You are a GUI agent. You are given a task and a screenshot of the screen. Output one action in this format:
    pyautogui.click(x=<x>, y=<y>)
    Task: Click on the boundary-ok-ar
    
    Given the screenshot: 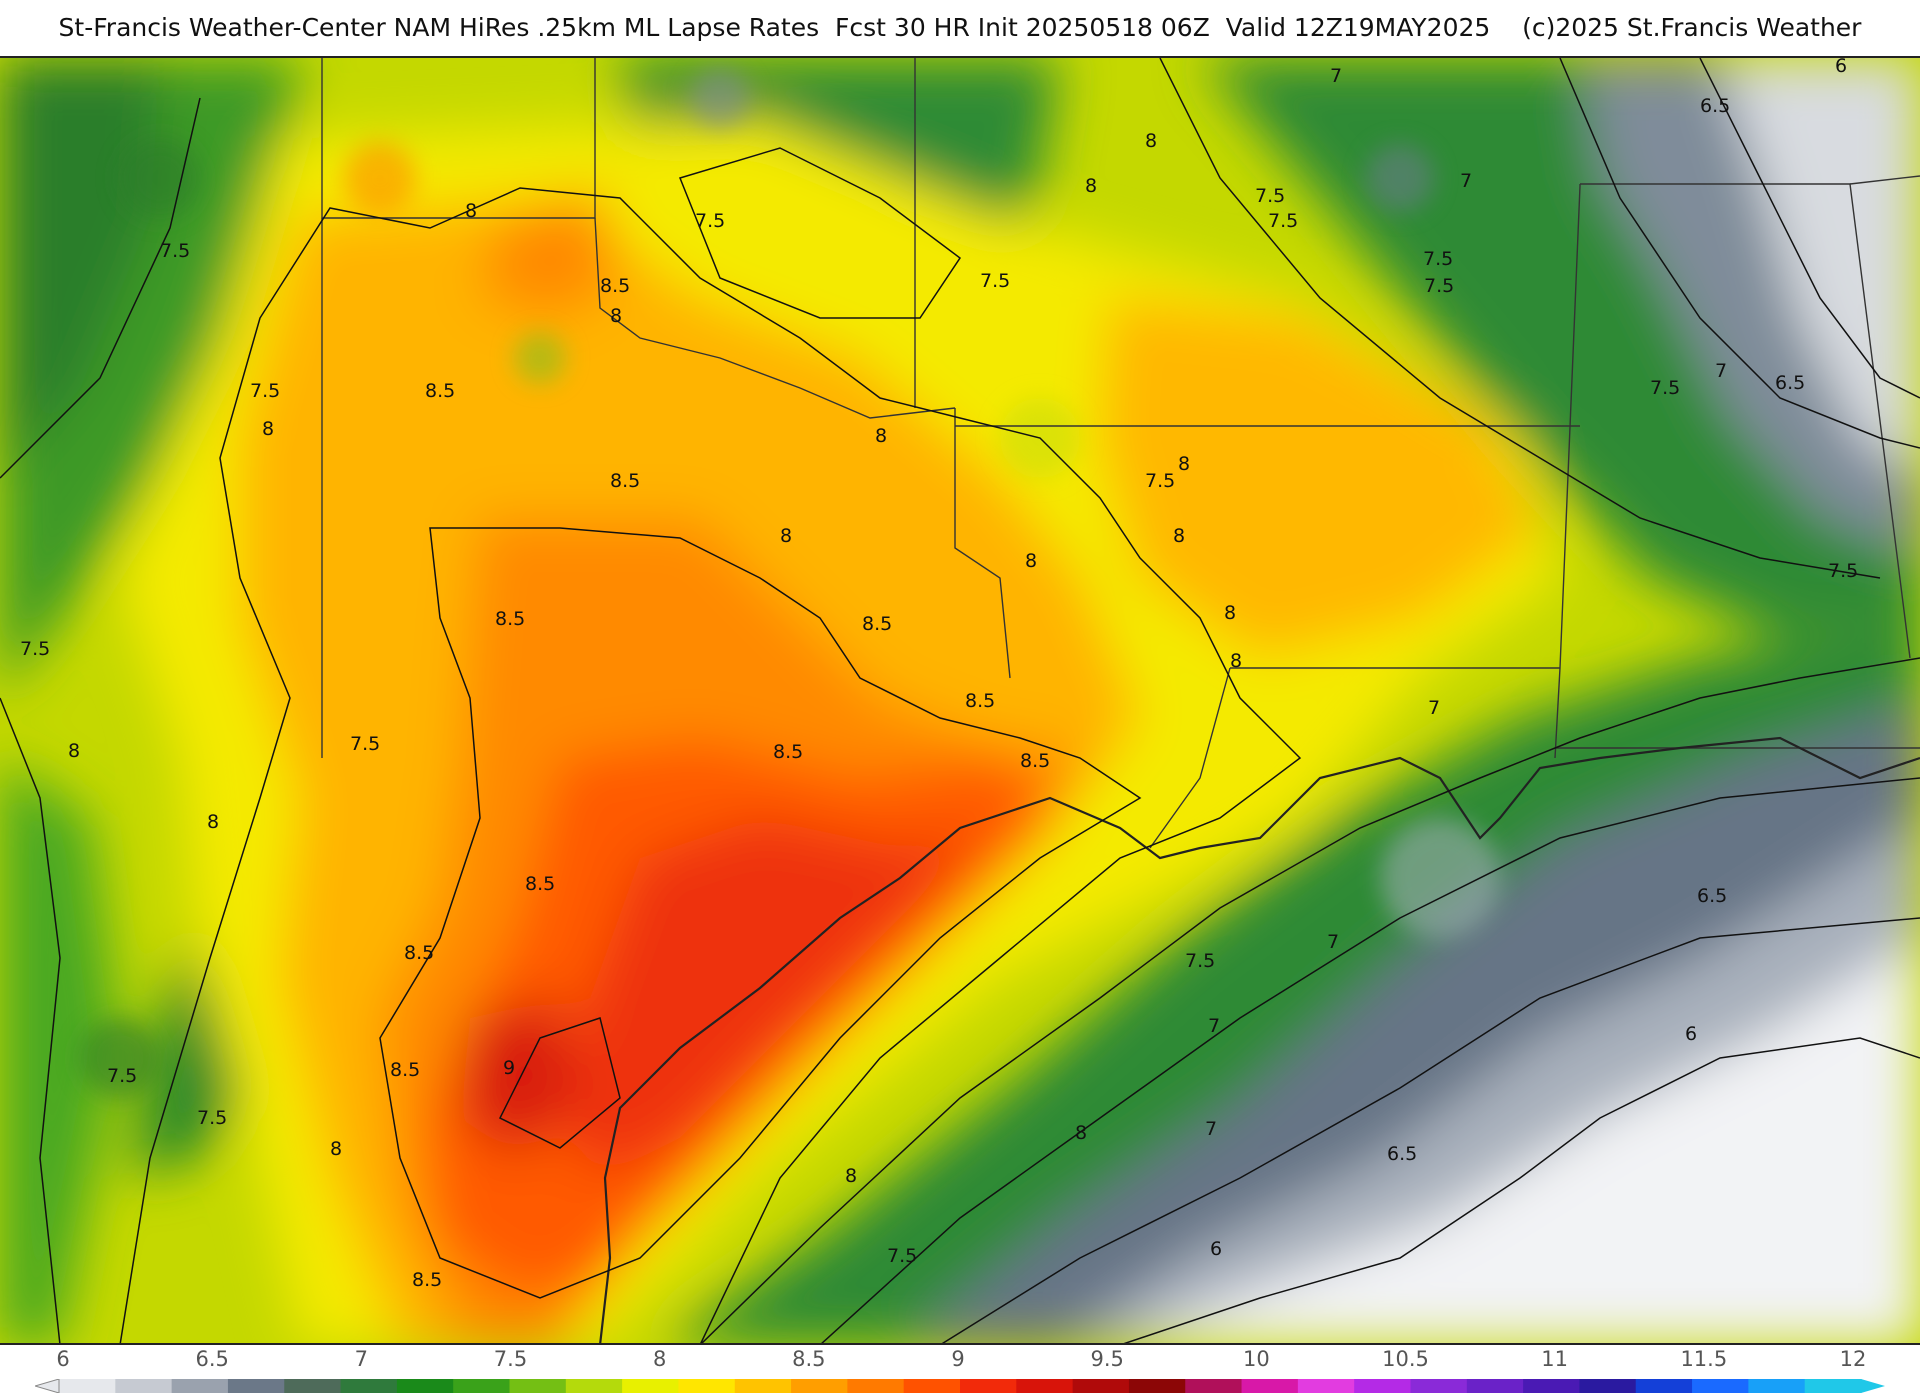 What is the action you would take?
    pyautogui.click(x=982, y=543)
    